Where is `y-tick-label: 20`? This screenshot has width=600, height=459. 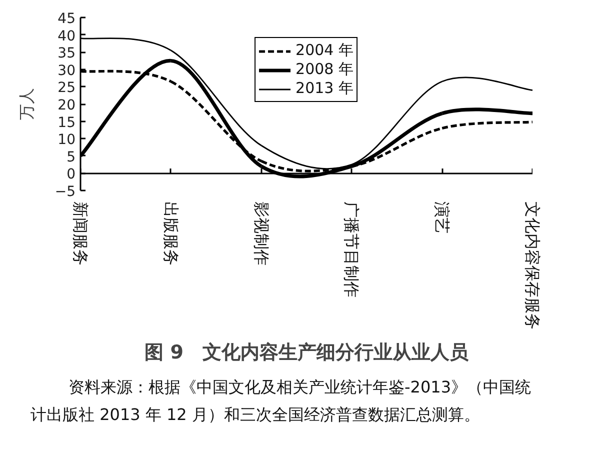 y-tick-label: 20 is located at coordinates (67, 106).